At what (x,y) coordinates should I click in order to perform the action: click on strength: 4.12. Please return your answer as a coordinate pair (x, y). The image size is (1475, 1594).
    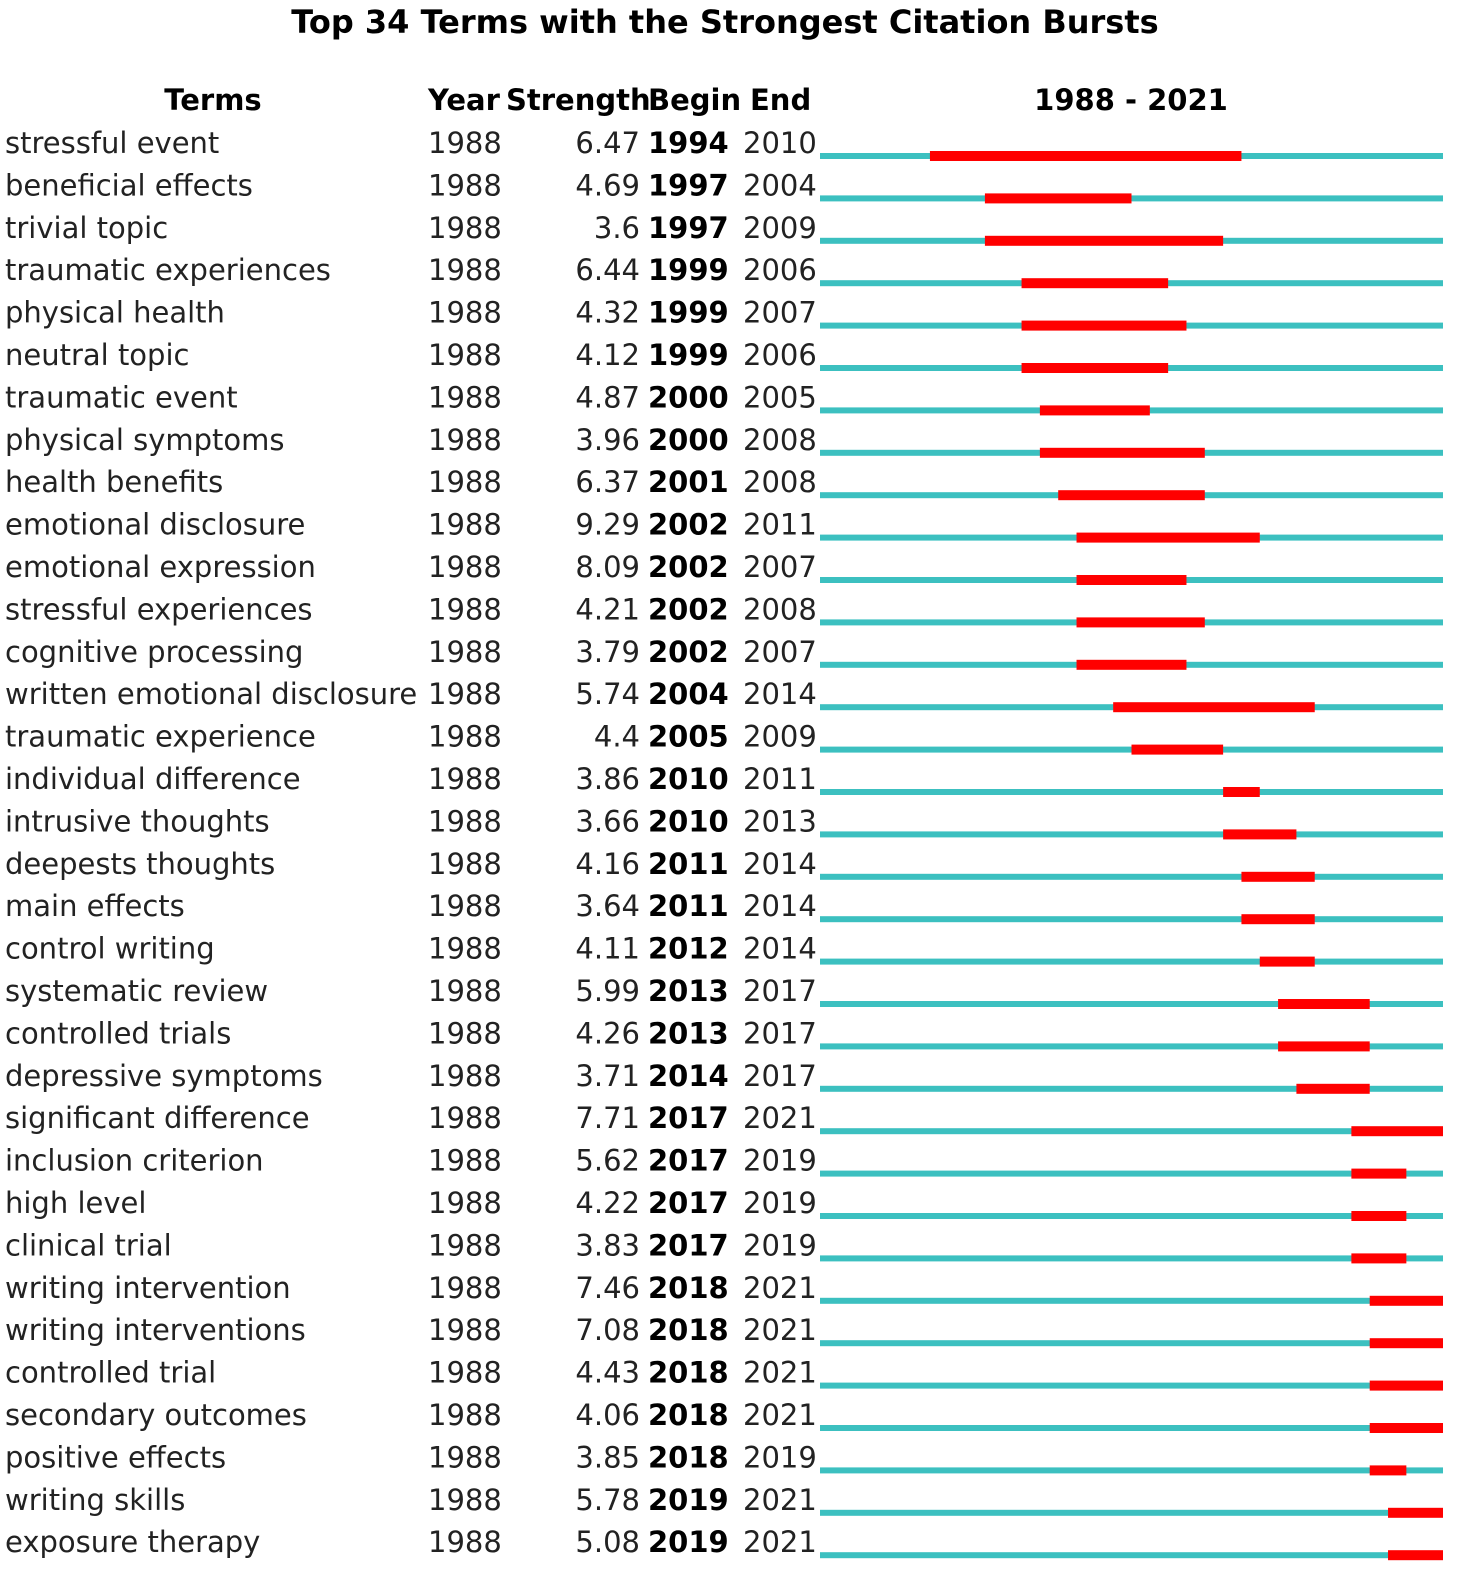
    Looking at the image, I should click on (607, 355).